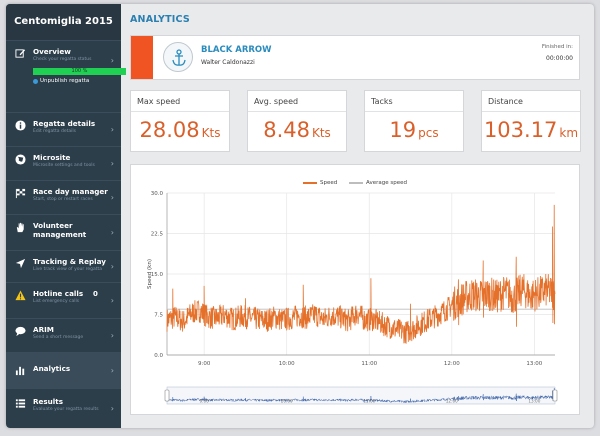 This screenshot has width=600, height=436. What do you see at coordinates (63, 199) in the screenshot?
I see `sidebar-item-sub: Start, stop or restart races` at bounding box center [63, 199].